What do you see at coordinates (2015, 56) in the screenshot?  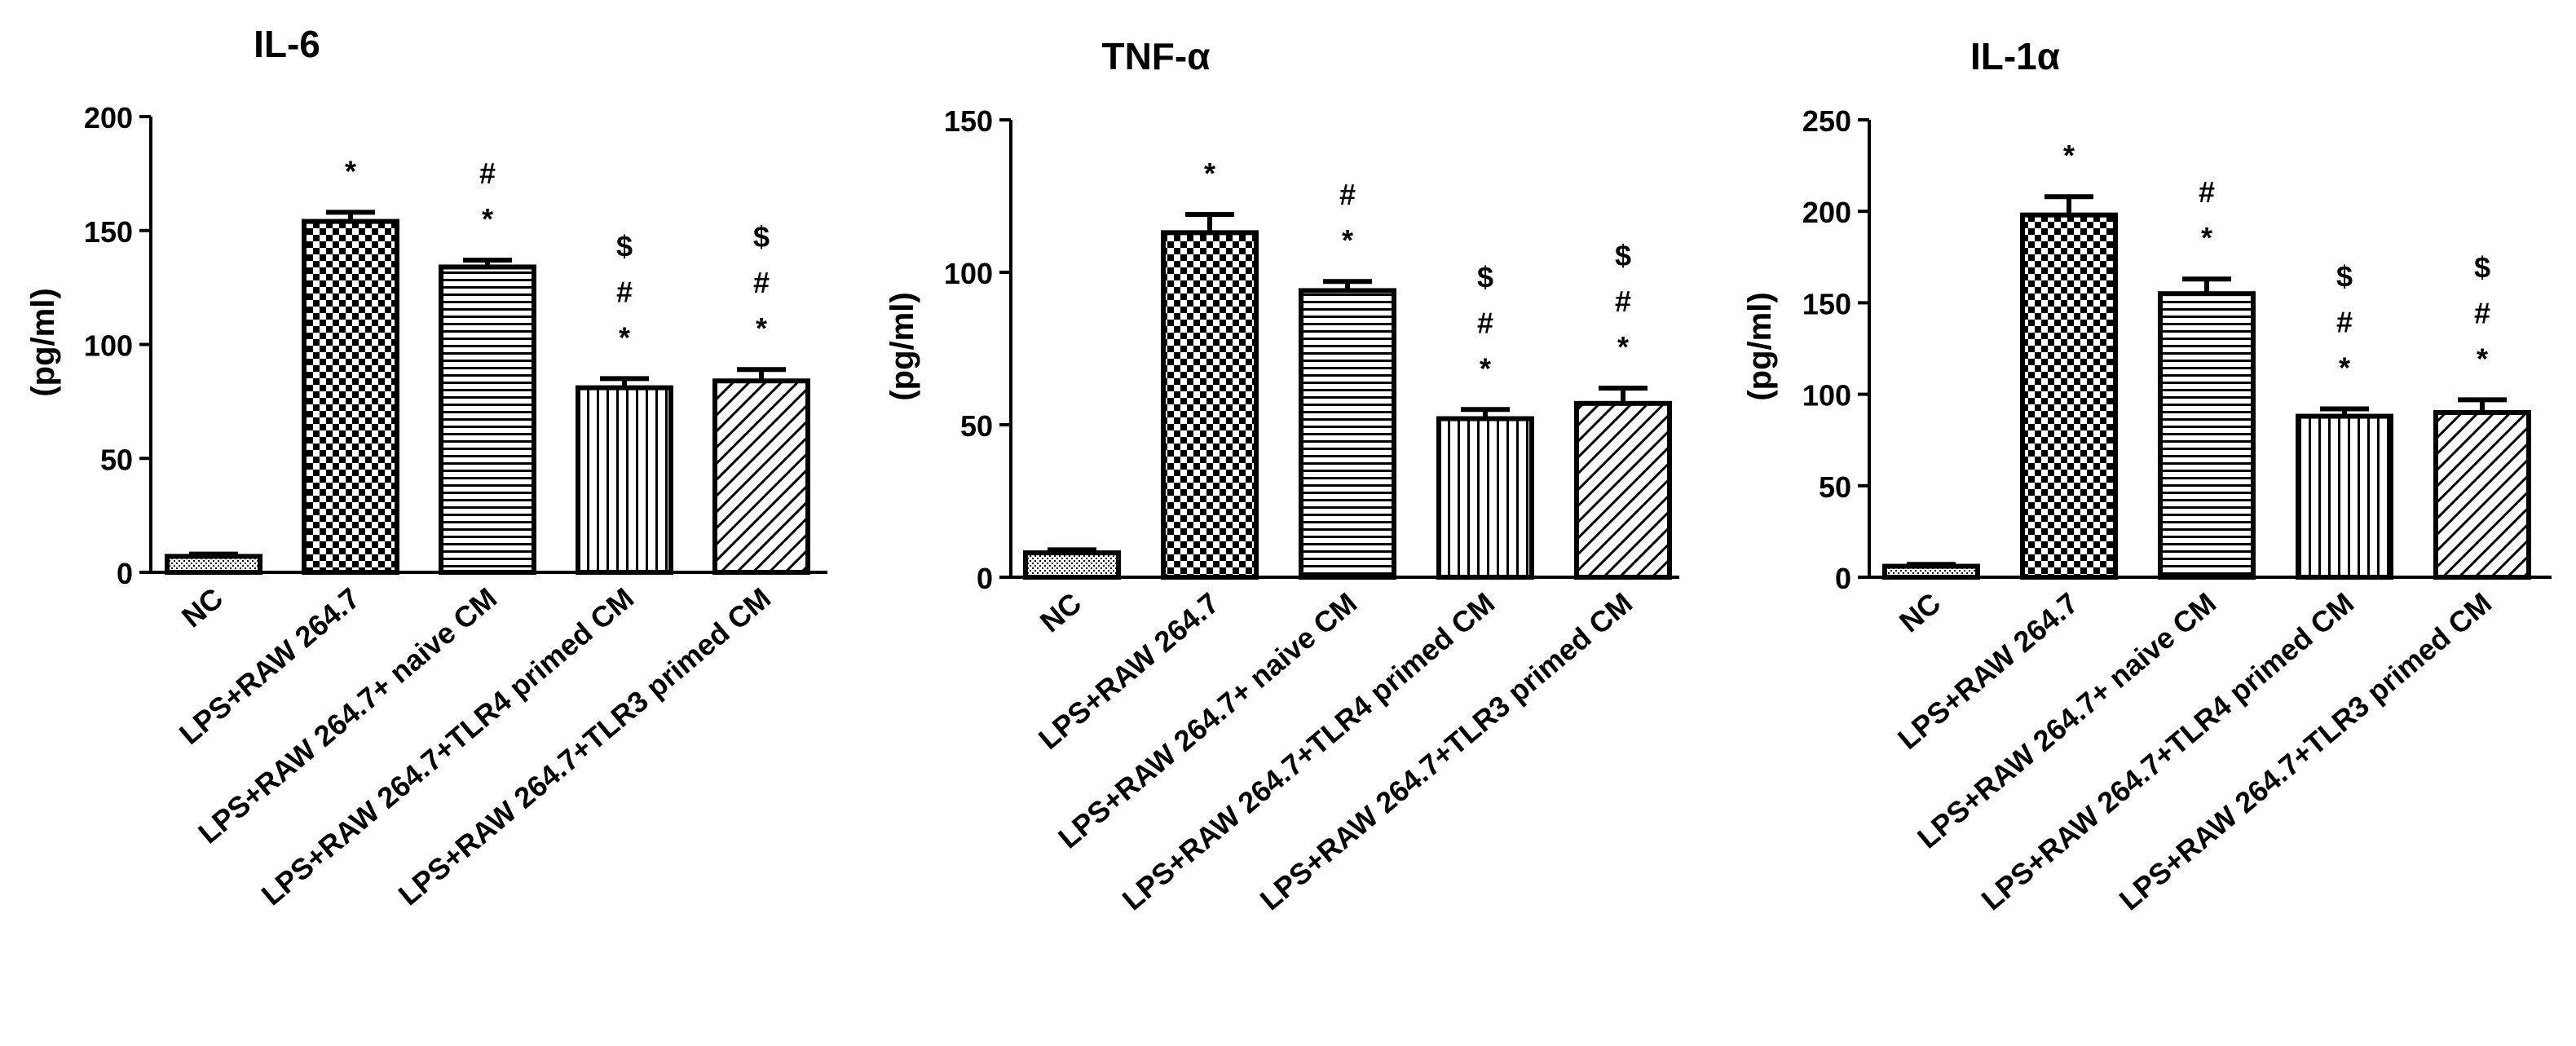 I see `chart-title: IL-1α` at bounding box center [2015, 56].